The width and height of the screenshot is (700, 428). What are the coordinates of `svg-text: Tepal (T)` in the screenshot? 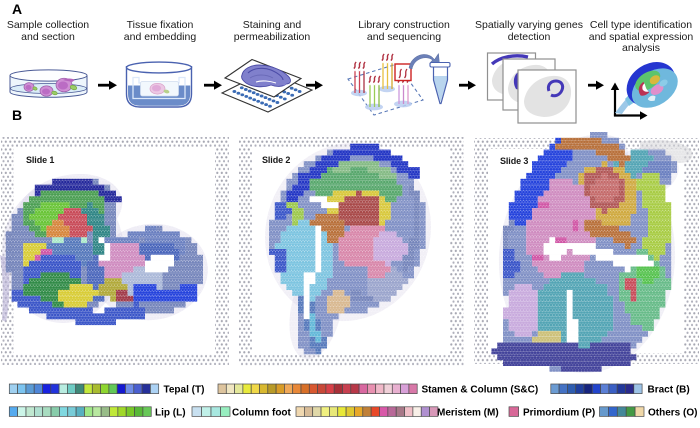 It's located at (184, 390).